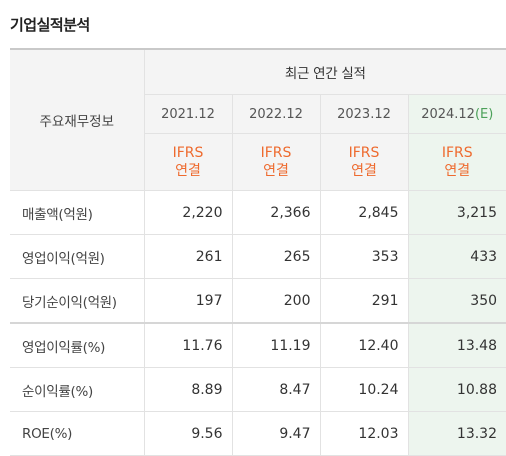  Describe the element at coordinates (276, 257) in the screenshot. I see `value-cell: 265` at that location.